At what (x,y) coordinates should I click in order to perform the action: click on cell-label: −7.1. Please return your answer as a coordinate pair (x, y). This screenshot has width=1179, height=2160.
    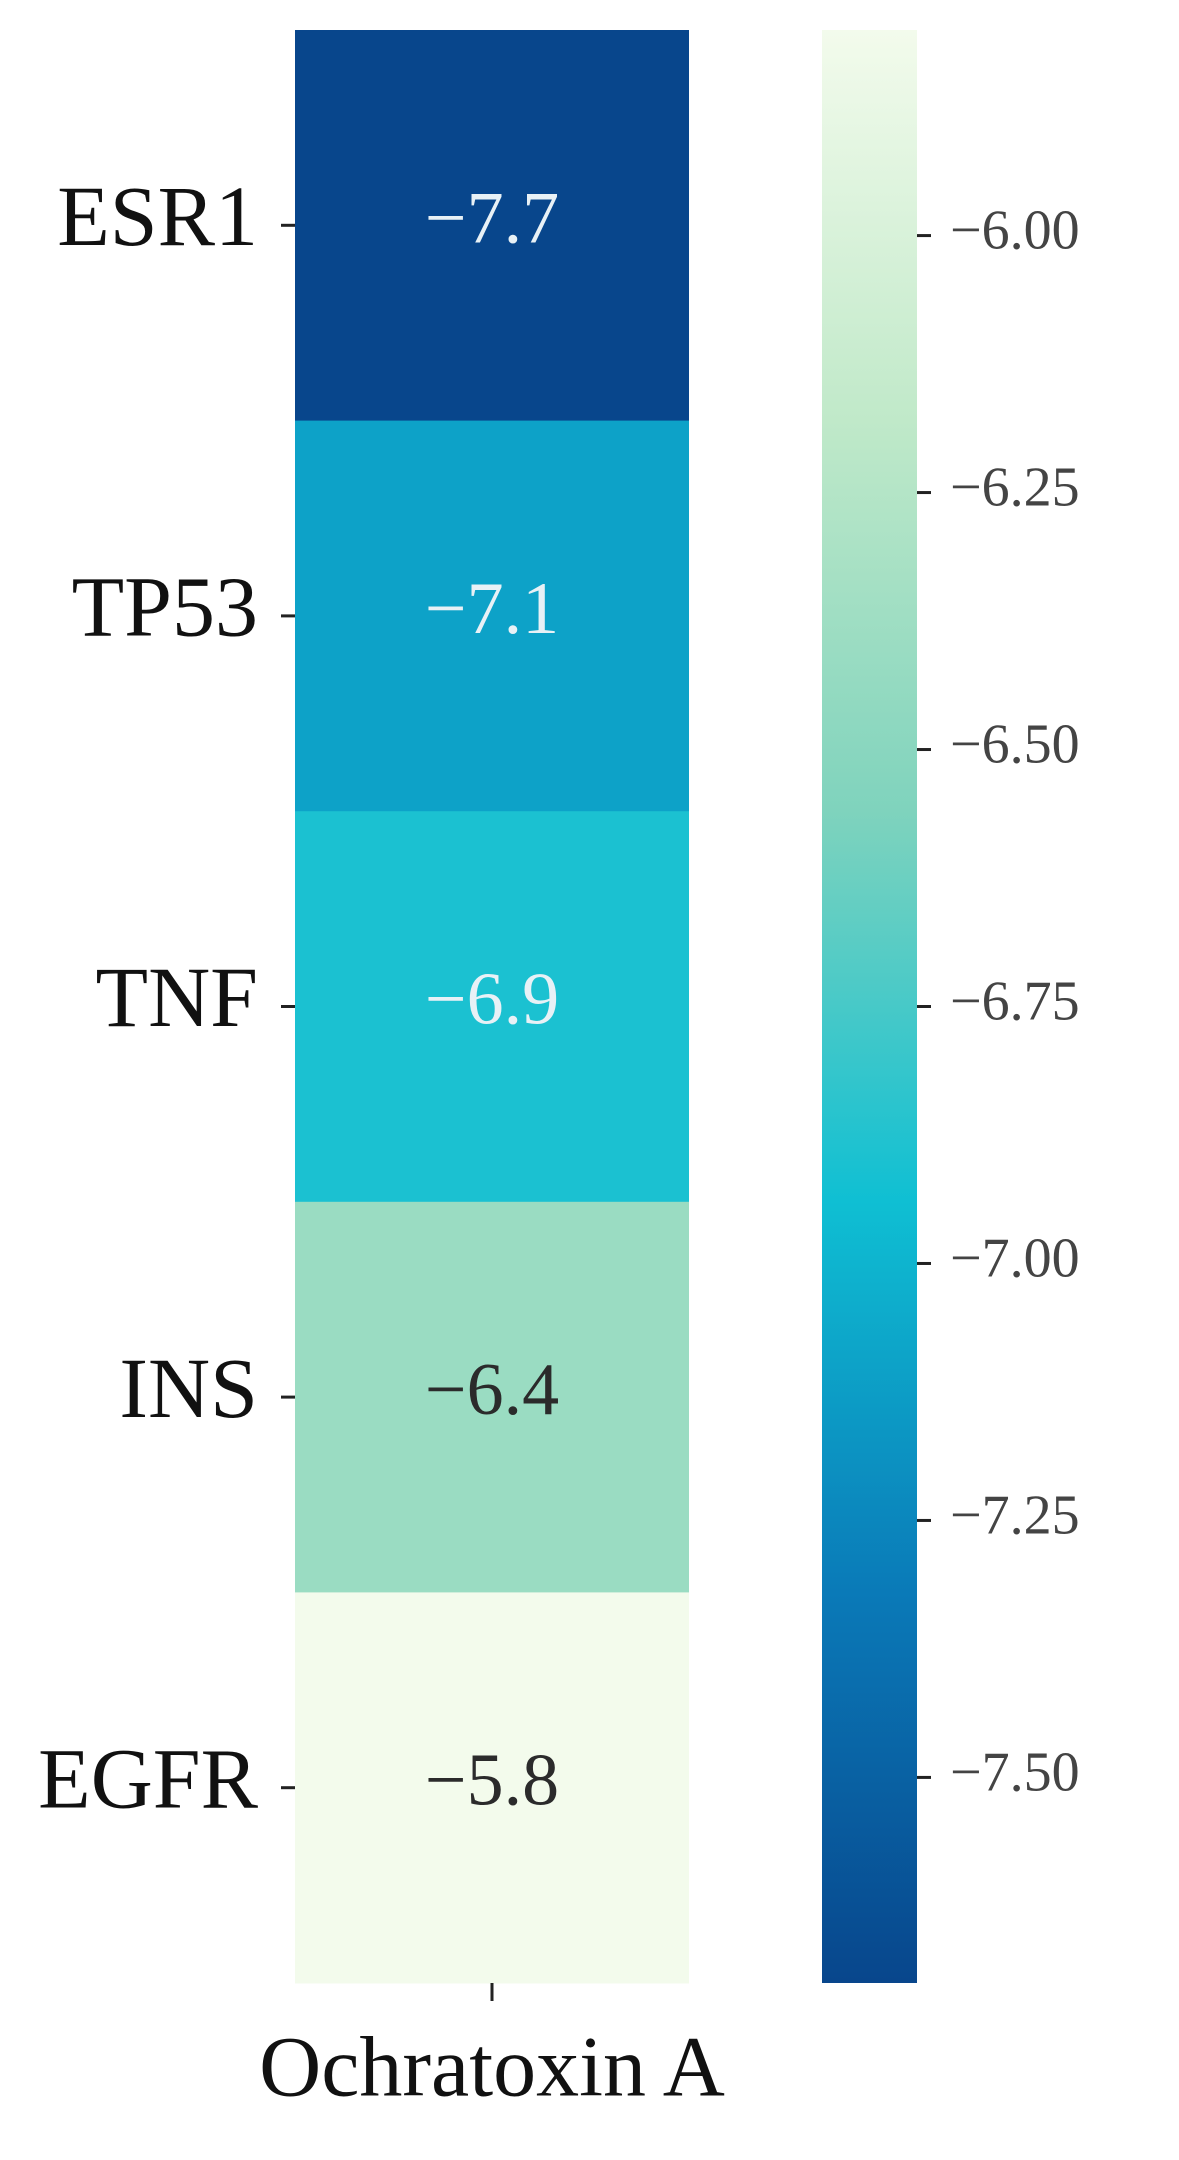
    Looking at the image, I should click on (492, 609).